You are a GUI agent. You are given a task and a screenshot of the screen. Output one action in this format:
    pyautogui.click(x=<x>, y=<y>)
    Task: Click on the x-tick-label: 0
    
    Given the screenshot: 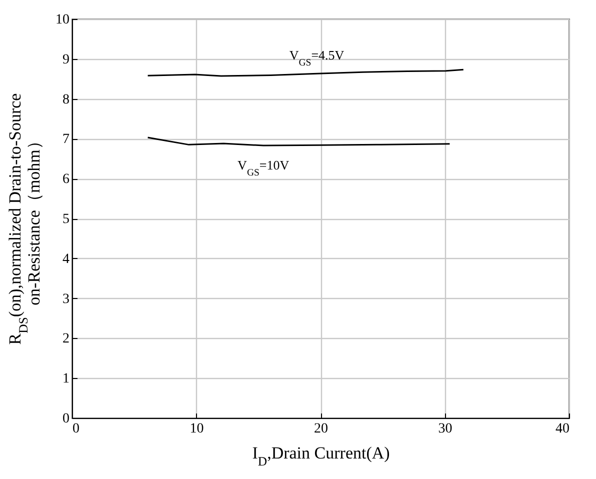 What is the action you would take?
    pyautogui.click(x=76, y=429)
    